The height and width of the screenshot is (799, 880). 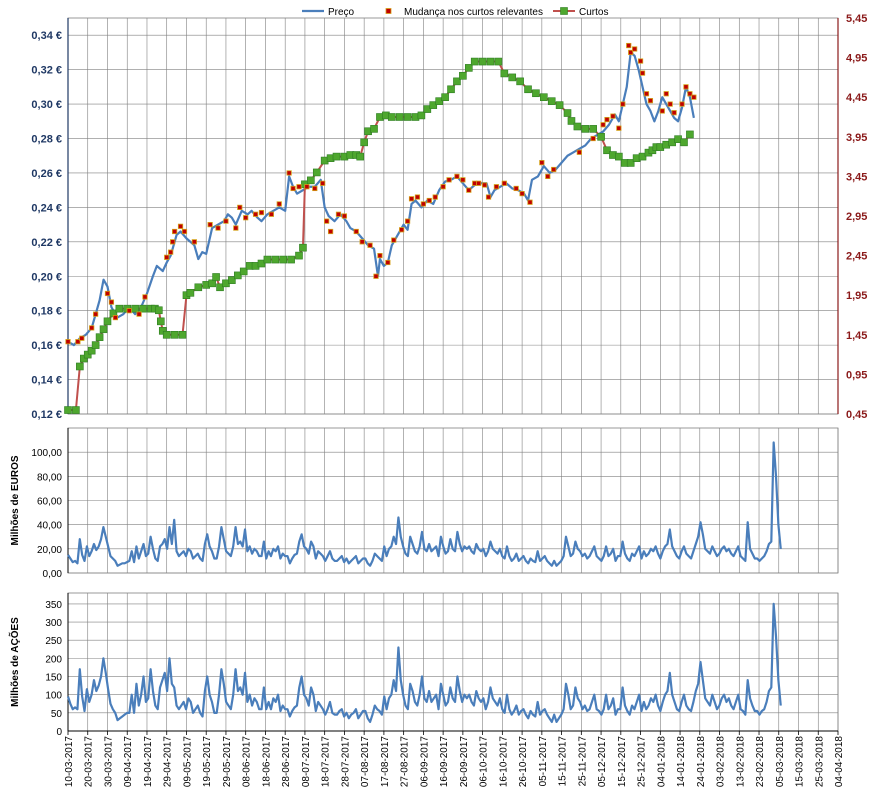 I want to click on legend: Preço Mudança nos curtos relevantes Curtos, so click(x=455, y=12).